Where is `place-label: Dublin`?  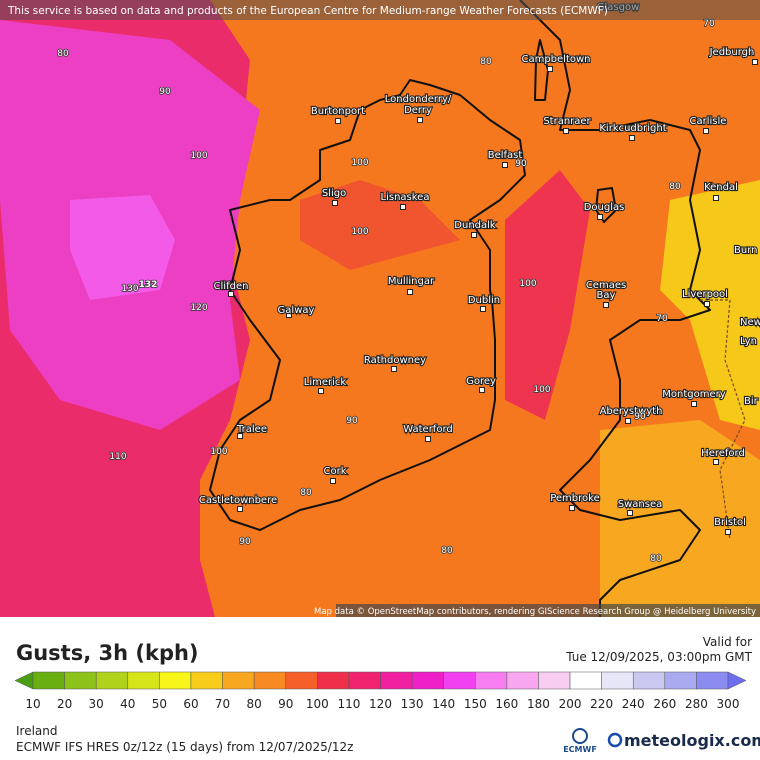 place-label: Dublin is located at coordinates (484, 300).